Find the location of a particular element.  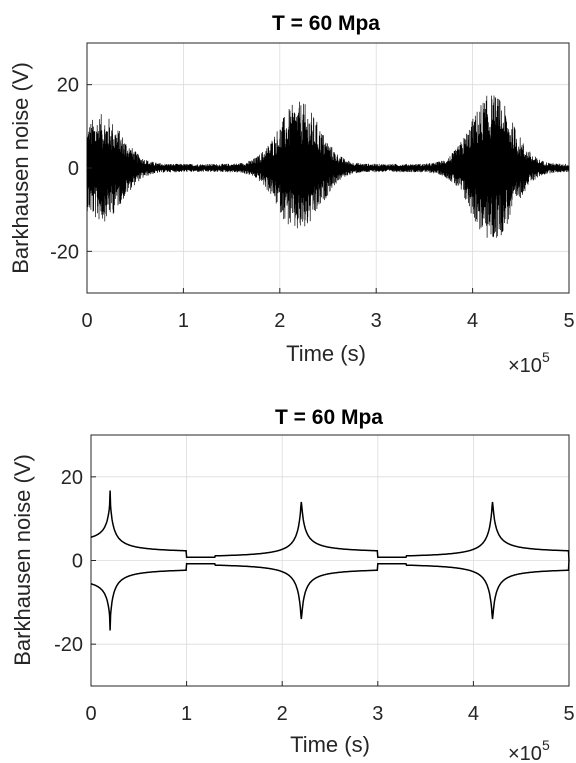

chart-1-ylabel: Barkhausen noise (V) is located at coordinates (20, 168).